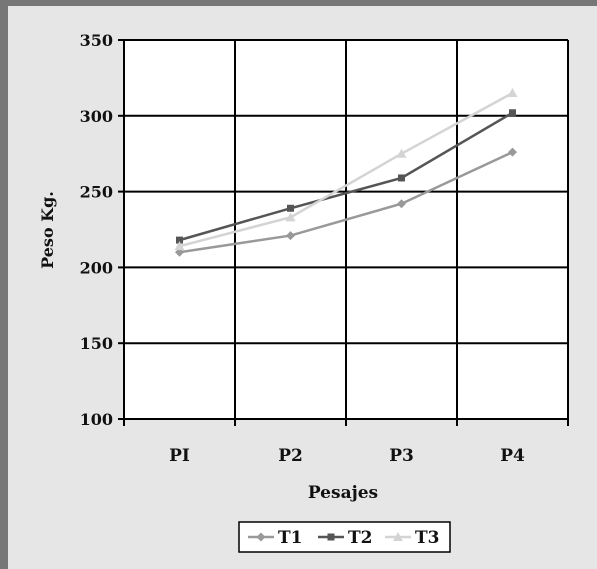 This screenshot has height=569, width=597. What do you see at coordinates (298, 3) in the screenshot?
I see `chart-border-top` at bounding box center [298, 3].